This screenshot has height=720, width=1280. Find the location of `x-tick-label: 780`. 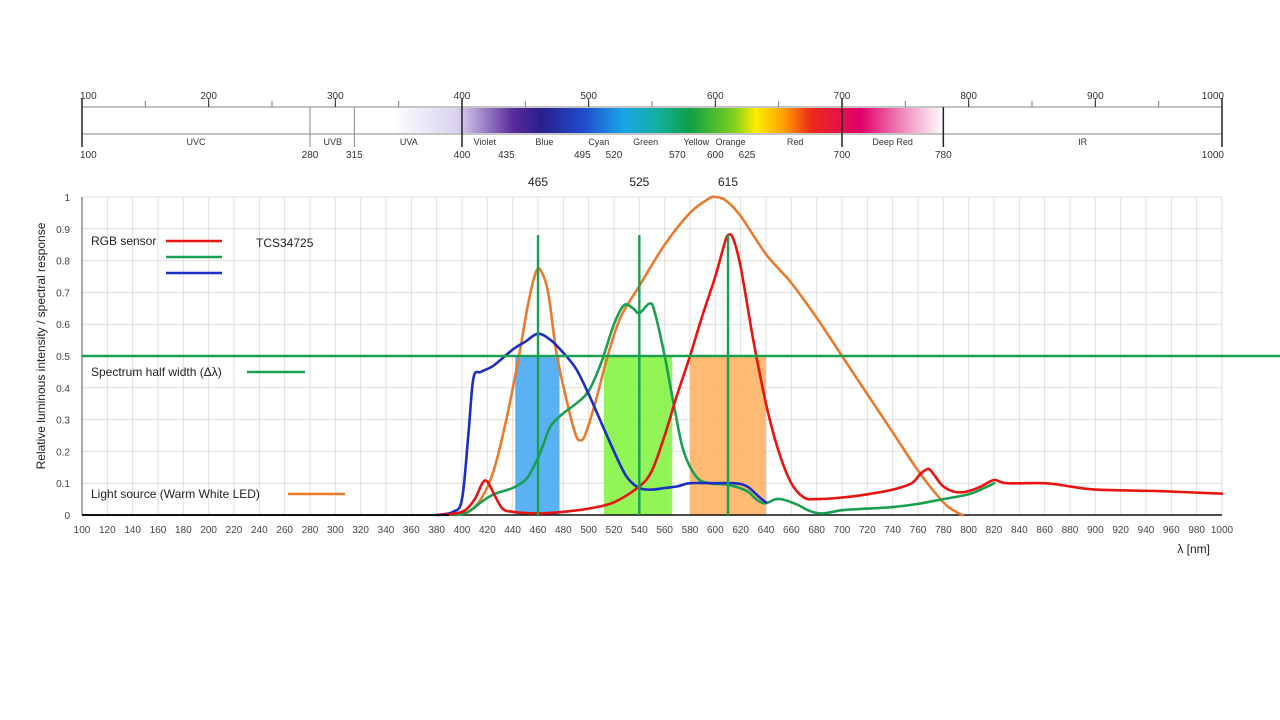

x-tick-label: 780 is located at coordinates (943, 530).